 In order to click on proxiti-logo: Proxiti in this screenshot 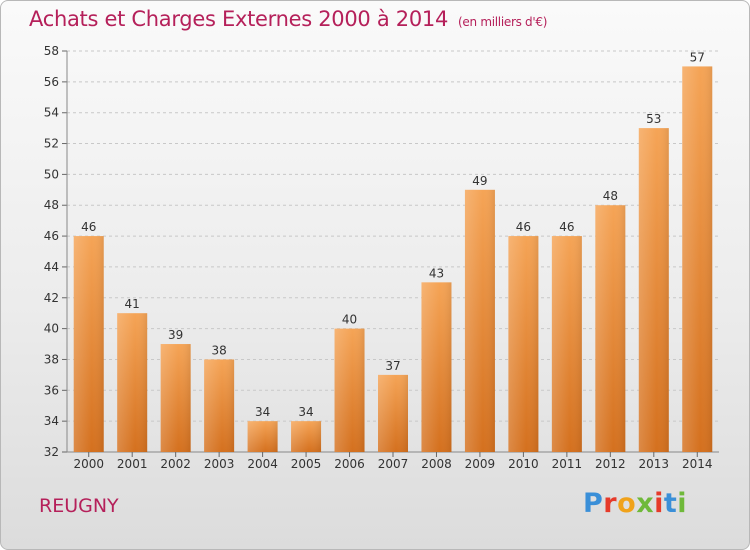, I will do `click(635, 503)`.